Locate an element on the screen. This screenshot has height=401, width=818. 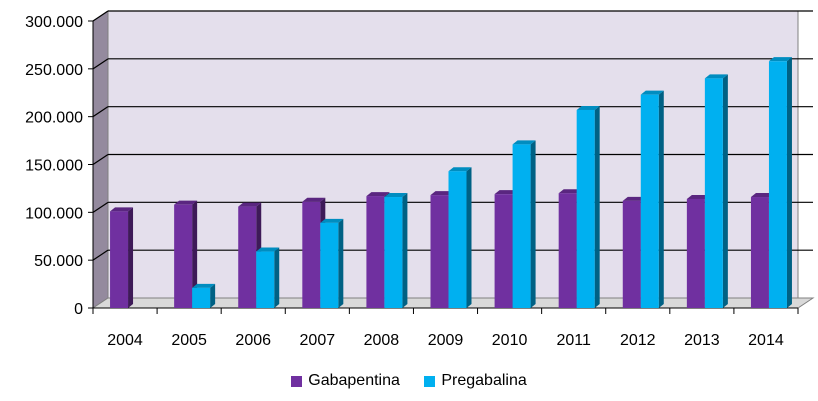
legend-item-gabapentina: Gabapentina is located at coordinates (345, 381).